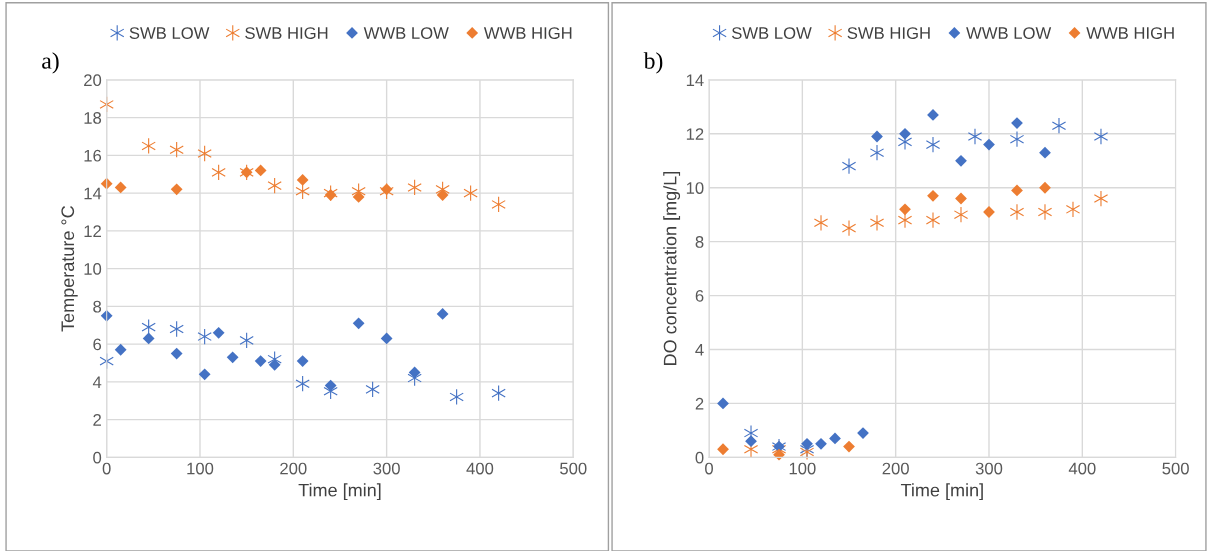 This screenshot has width=1212, height=551. Describe the element at coordinates (93, 155) in the screenshot. I see `y-tick-label: 16` at that location.